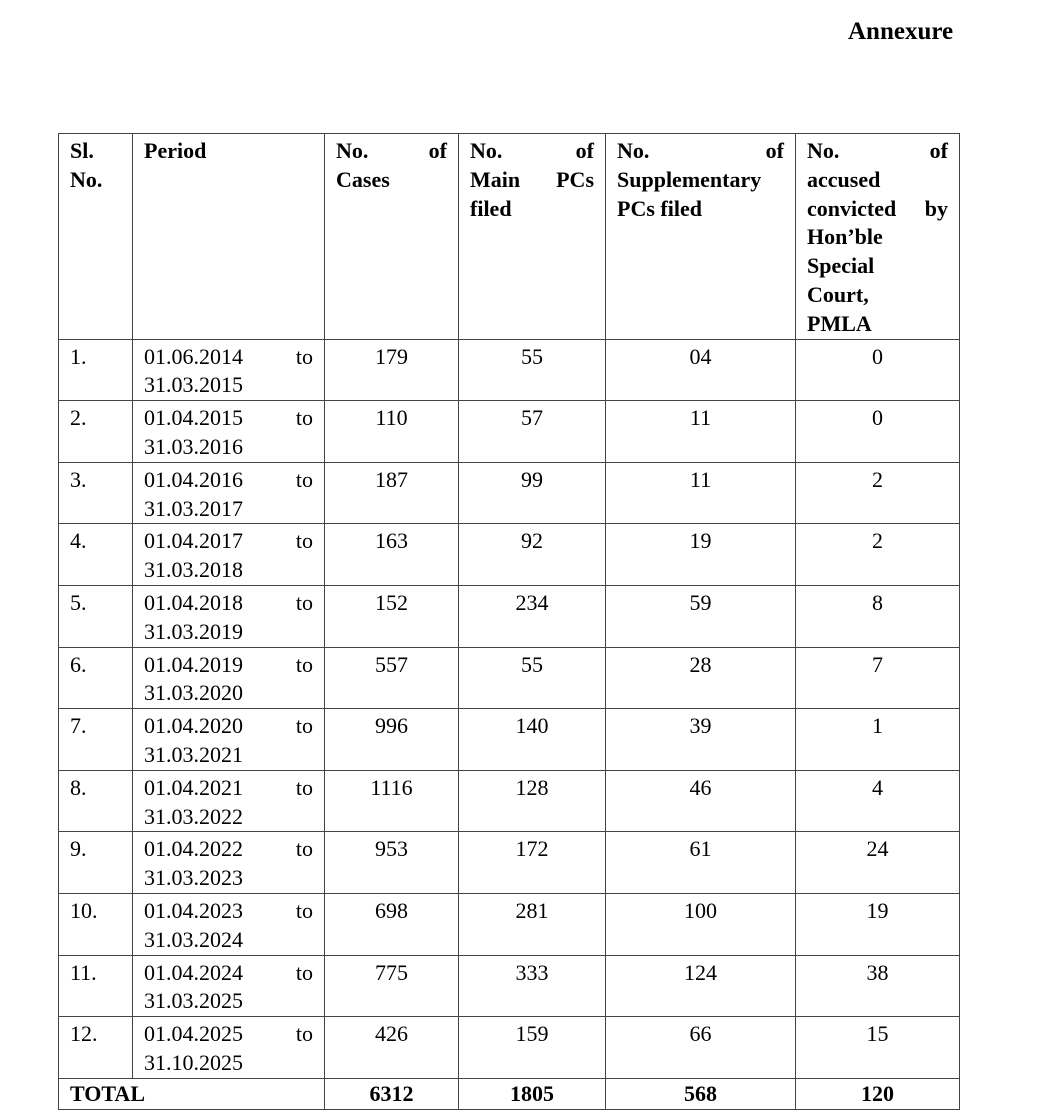 Image resolution: width=1060 pixels, height=1110 pixels. Describe the element at coordinates (193, 508) in the screenshot. I see `period-to: 31.03.2017` at that location.